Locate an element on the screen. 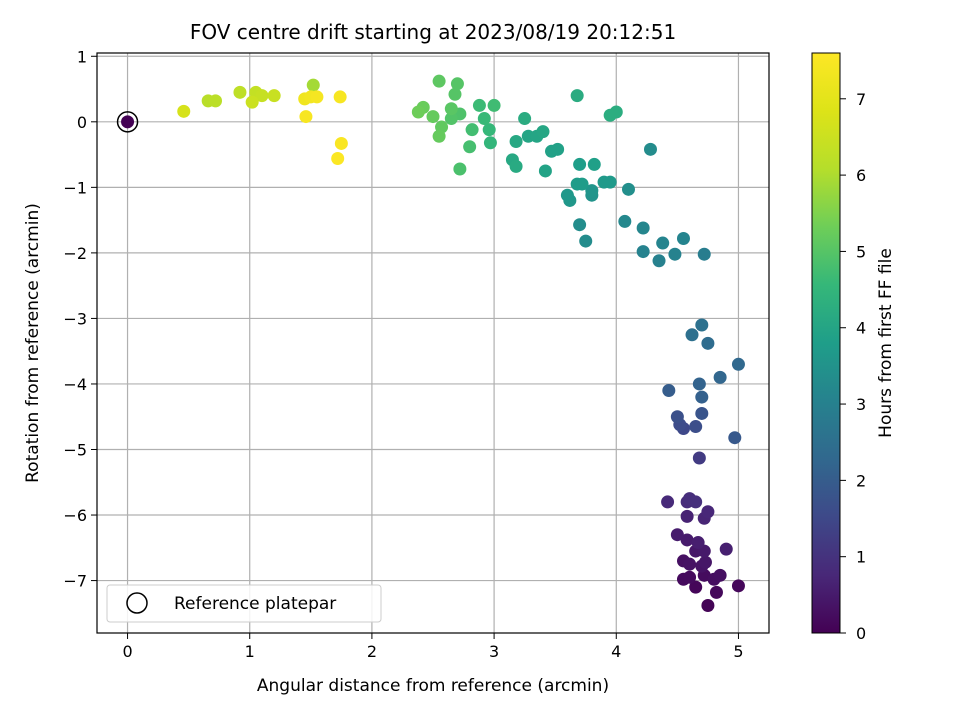 Image resolution: width=960 pixels, height=720 pixels. y-axis-label: Rotation from reference (arcmin) is located at coordinates (33, 343).